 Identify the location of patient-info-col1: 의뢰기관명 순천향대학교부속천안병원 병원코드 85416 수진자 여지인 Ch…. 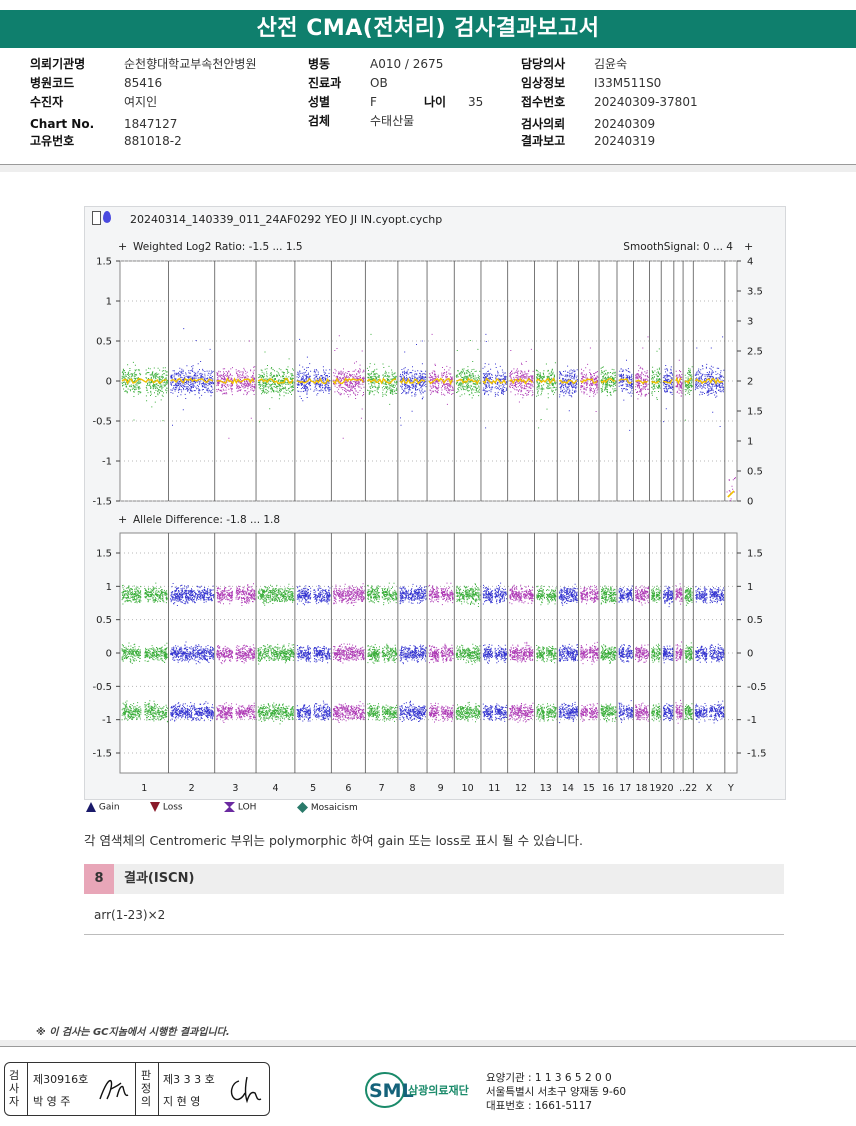
(160, 105).